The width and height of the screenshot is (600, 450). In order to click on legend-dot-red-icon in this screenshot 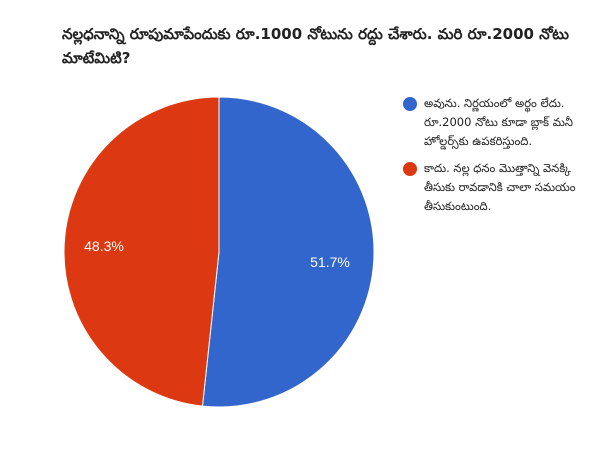, I will do `click(410, 169)`.